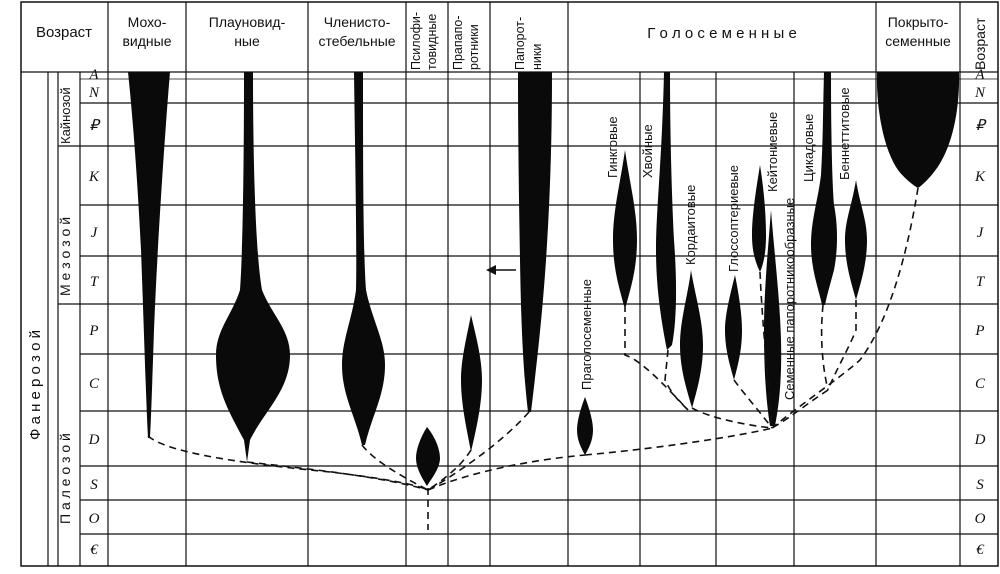 This screenshot has height=574, width=1000. Describe the element at coordinates (35, 385) in the screenshot. I see `eon-label: Ф а н е р о з о й` at that location.